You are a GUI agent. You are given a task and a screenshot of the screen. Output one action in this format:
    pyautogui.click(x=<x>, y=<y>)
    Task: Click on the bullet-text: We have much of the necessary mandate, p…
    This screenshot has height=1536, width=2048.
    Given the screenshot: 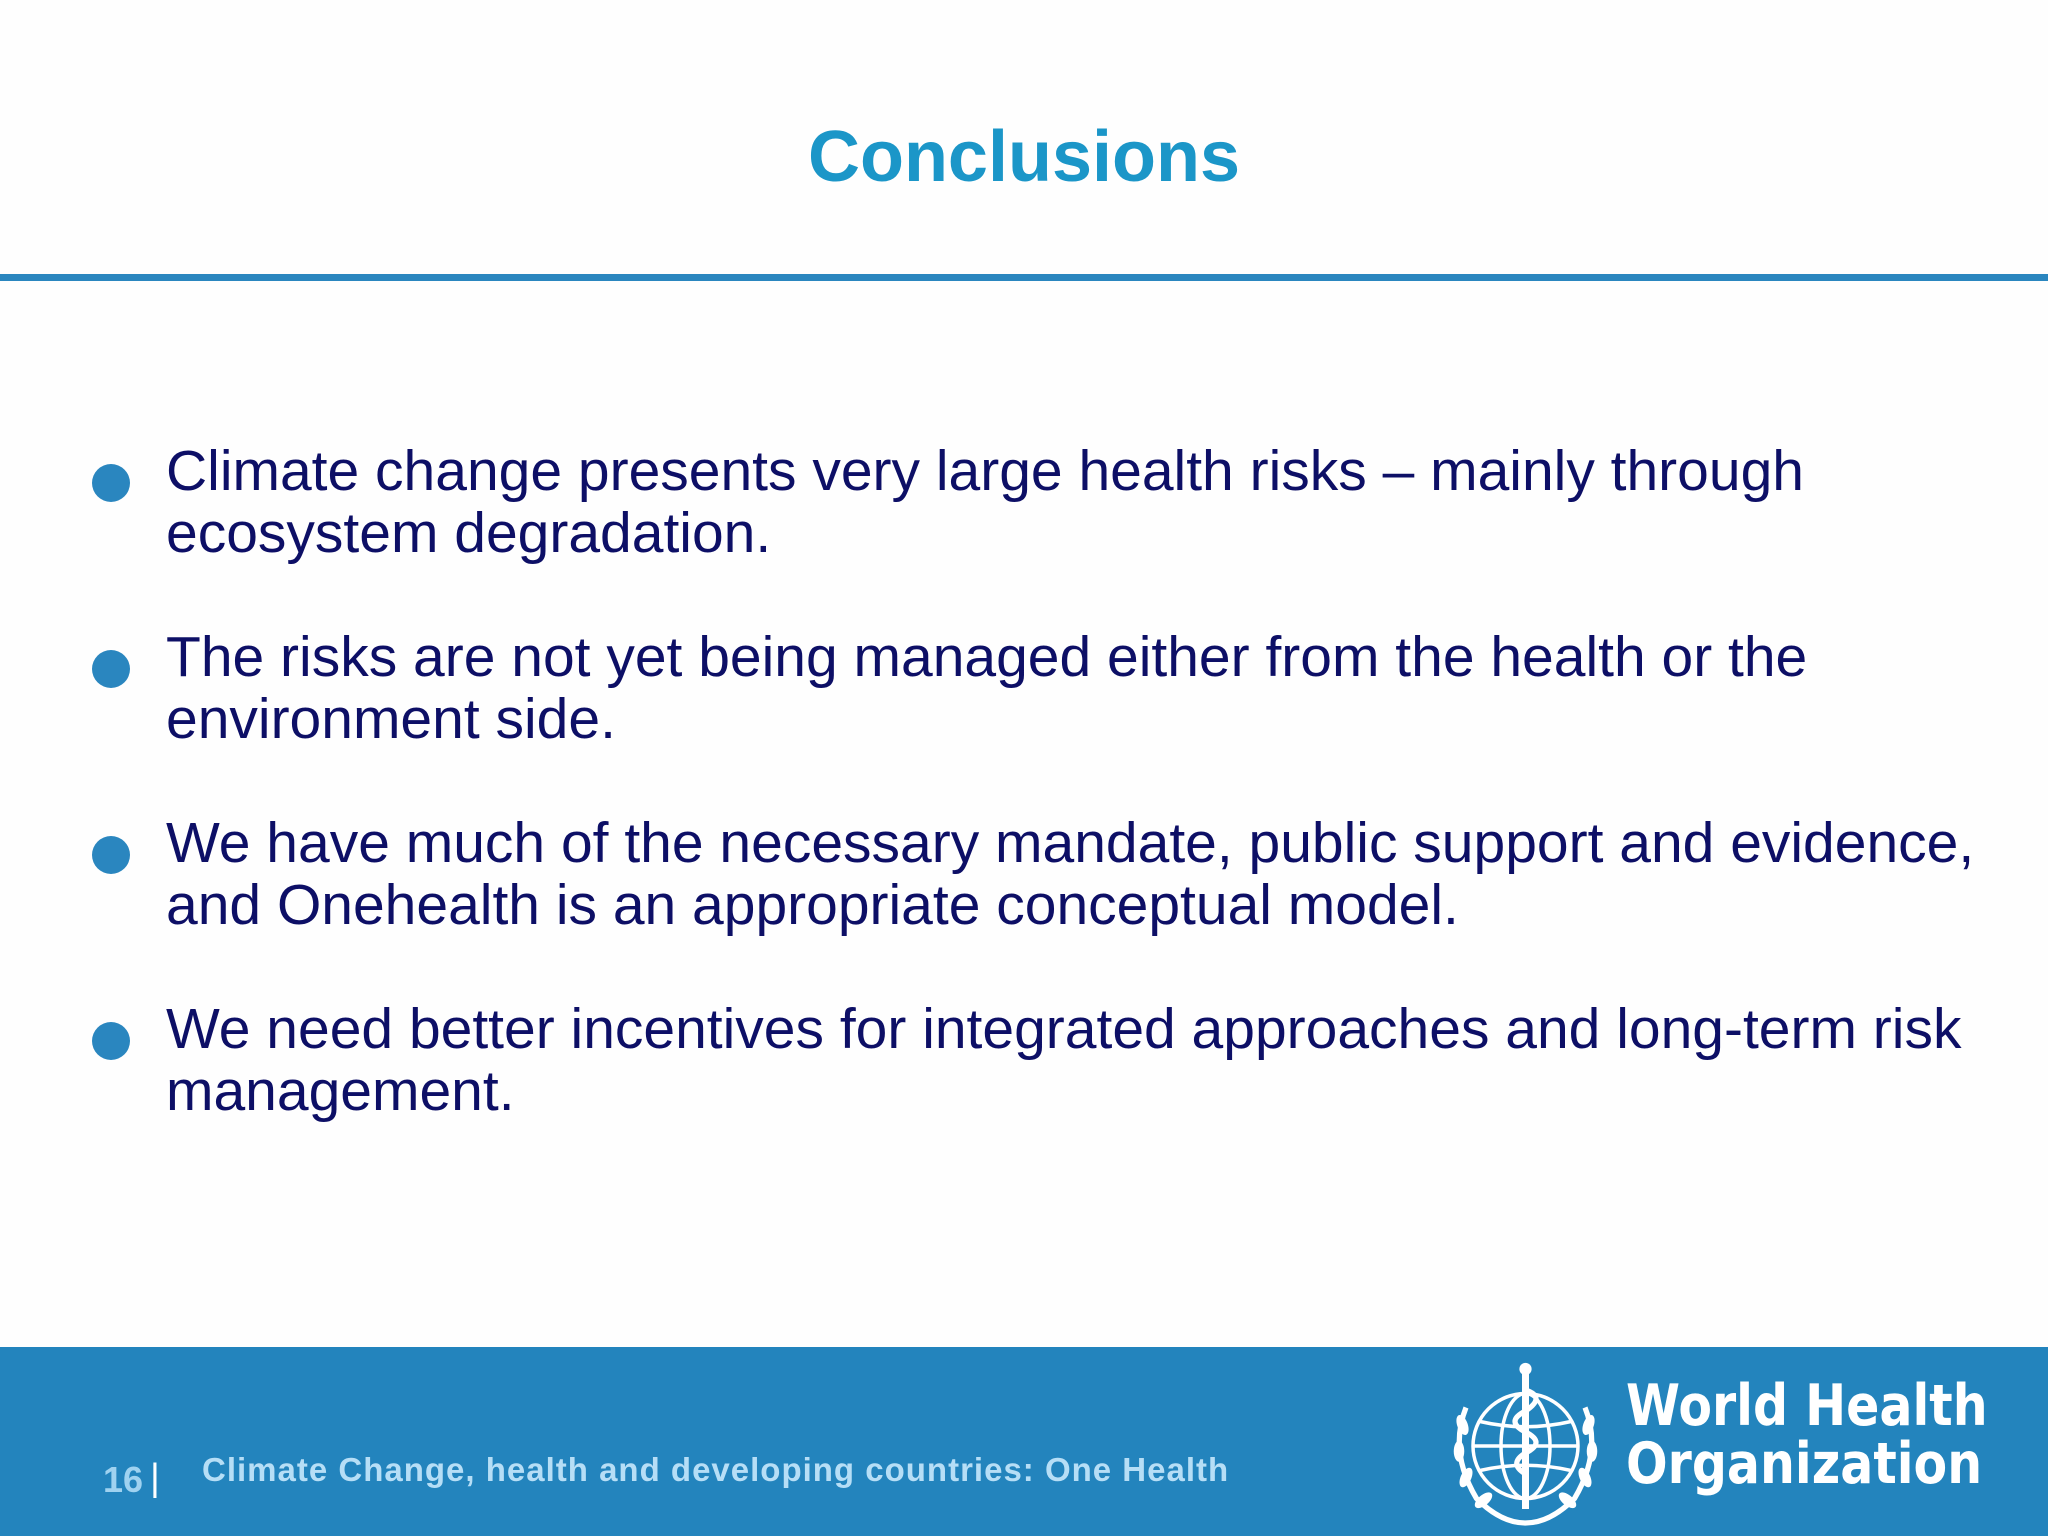 What is the action you would take?
    pyautogui.click(x=1070, y=874)
    